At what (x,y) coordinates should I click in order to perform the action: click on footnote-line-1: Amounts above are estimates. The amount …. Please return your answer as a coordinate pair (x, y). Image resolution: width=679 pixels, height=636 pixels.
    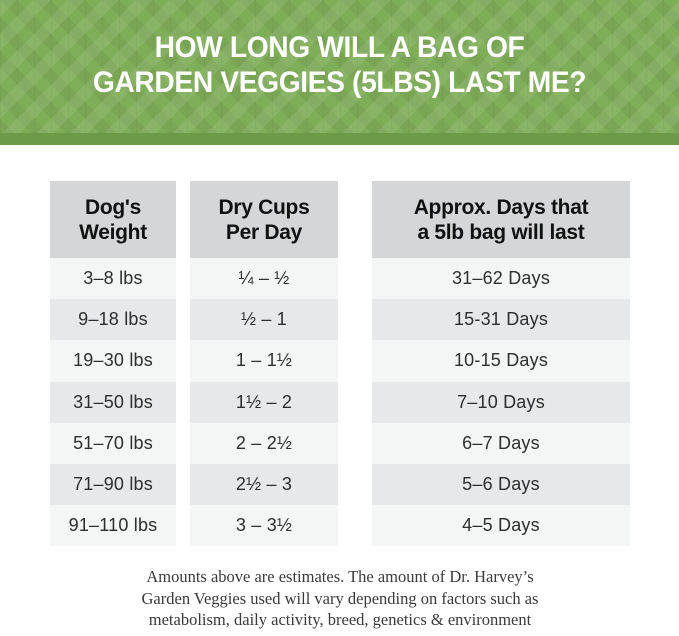
    Looking at the image, I should click on (340, 576).